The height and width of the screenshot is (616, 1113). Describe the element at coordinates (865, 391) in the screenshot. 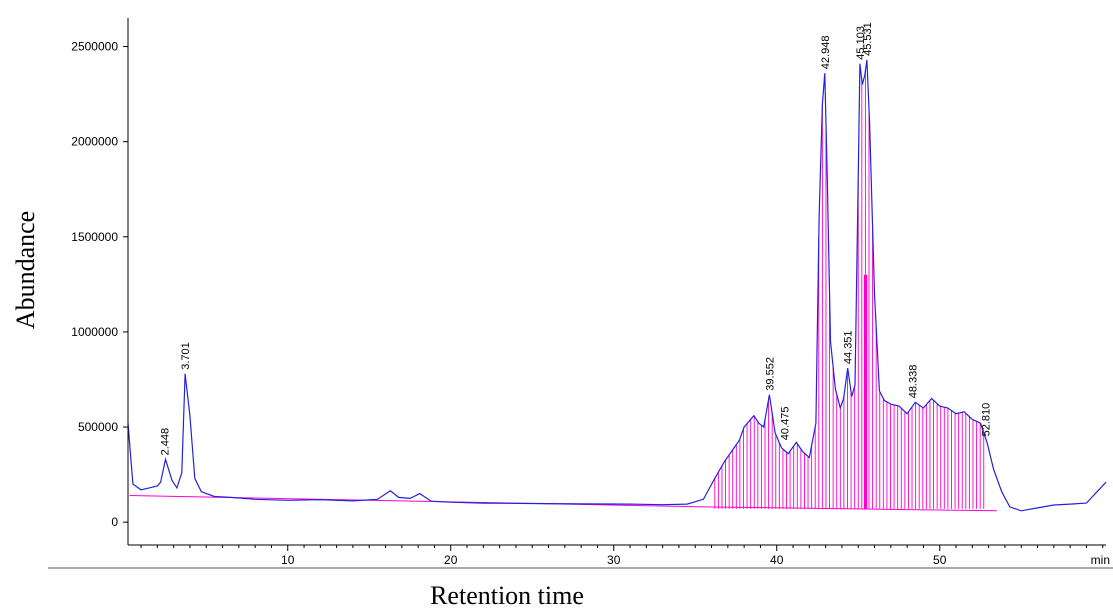

I see `integration-fill` at that location.